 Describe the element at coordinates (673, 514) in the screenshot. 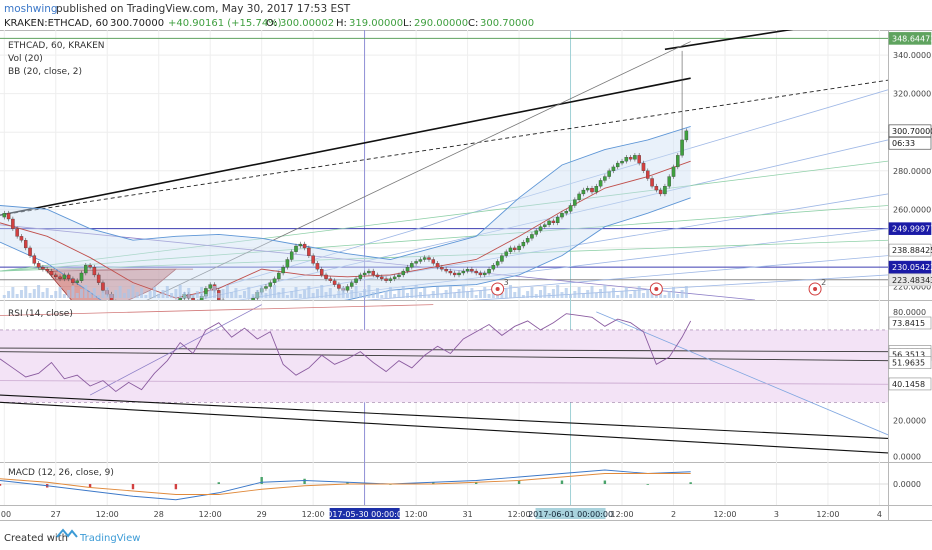

I see `x-tick-label: 2` at that location.